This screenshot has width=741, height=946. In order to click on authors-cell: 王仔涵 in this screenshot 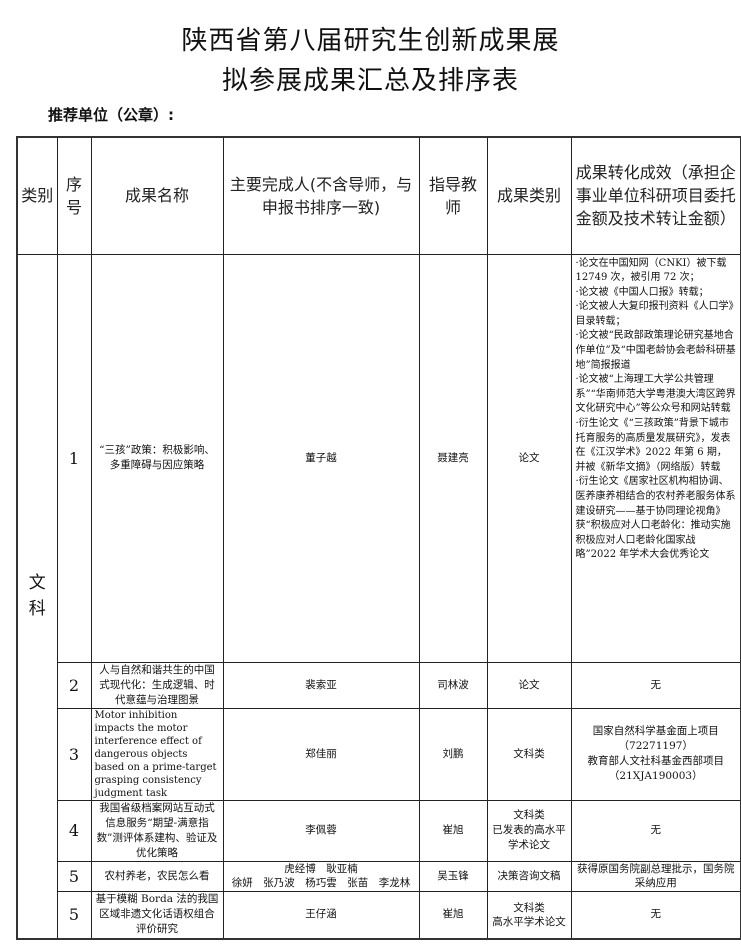, I will do `click(321, 915)`.